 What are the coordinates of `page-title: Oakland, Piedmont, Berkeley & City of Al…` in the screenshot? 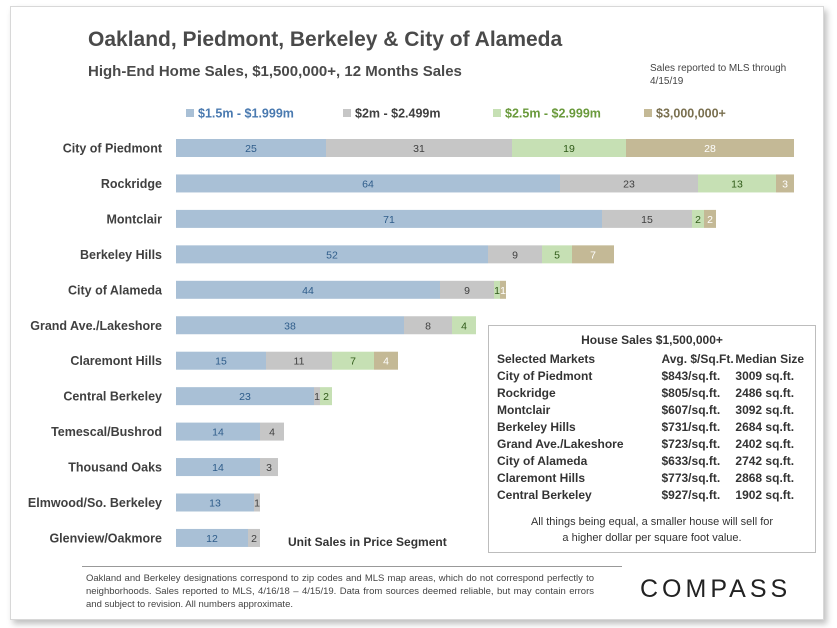 It's located at (325, 39).